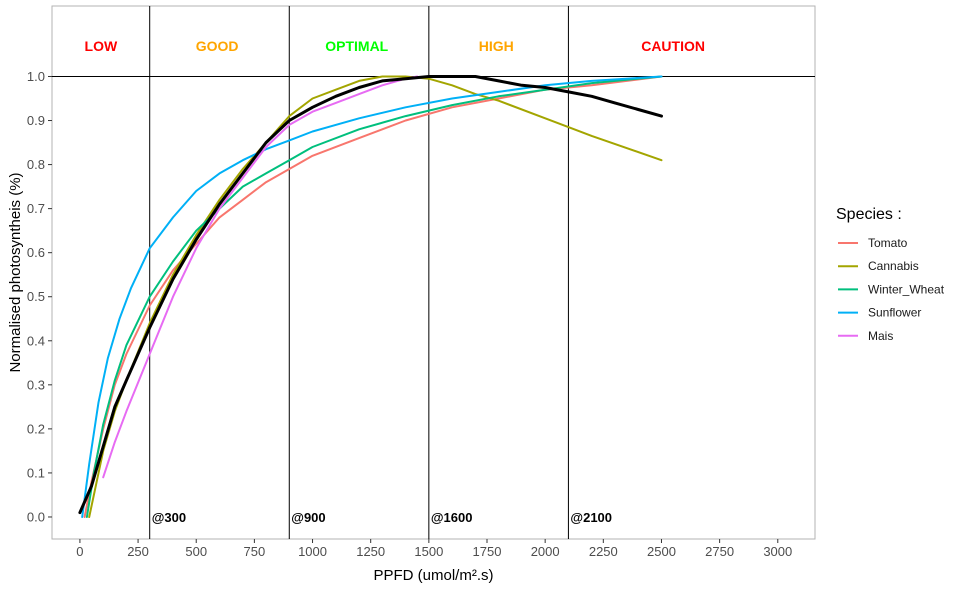 The width and height of the screenshot is (960, 590). I want to click on threshold-labels: @300 @900 @1600 @2100, so click(382, 517).